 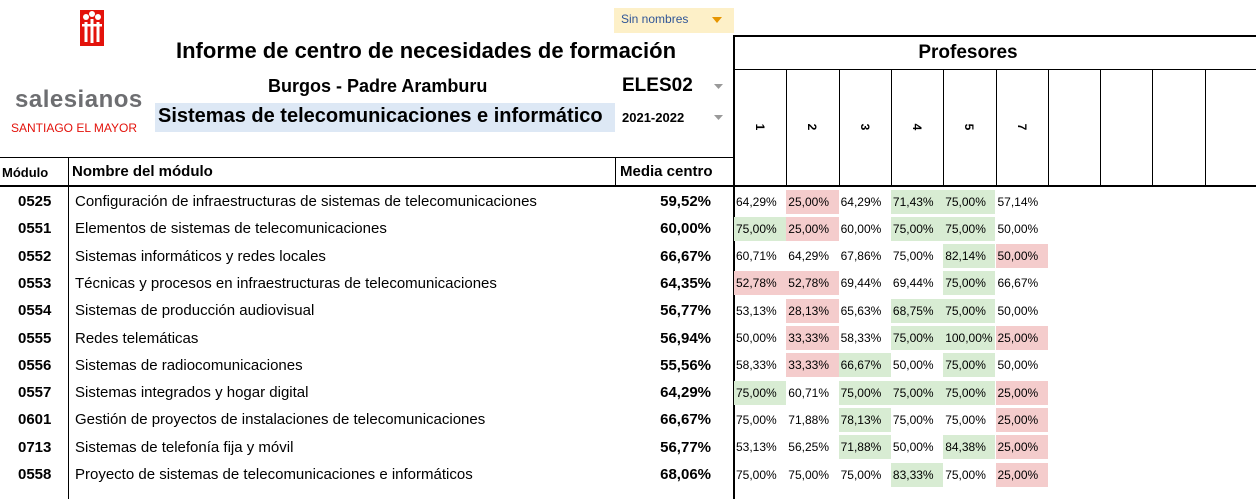 I want to click on logo-subtitle: SANTIAGO EL MAYOR, so click(x=74, y=128).